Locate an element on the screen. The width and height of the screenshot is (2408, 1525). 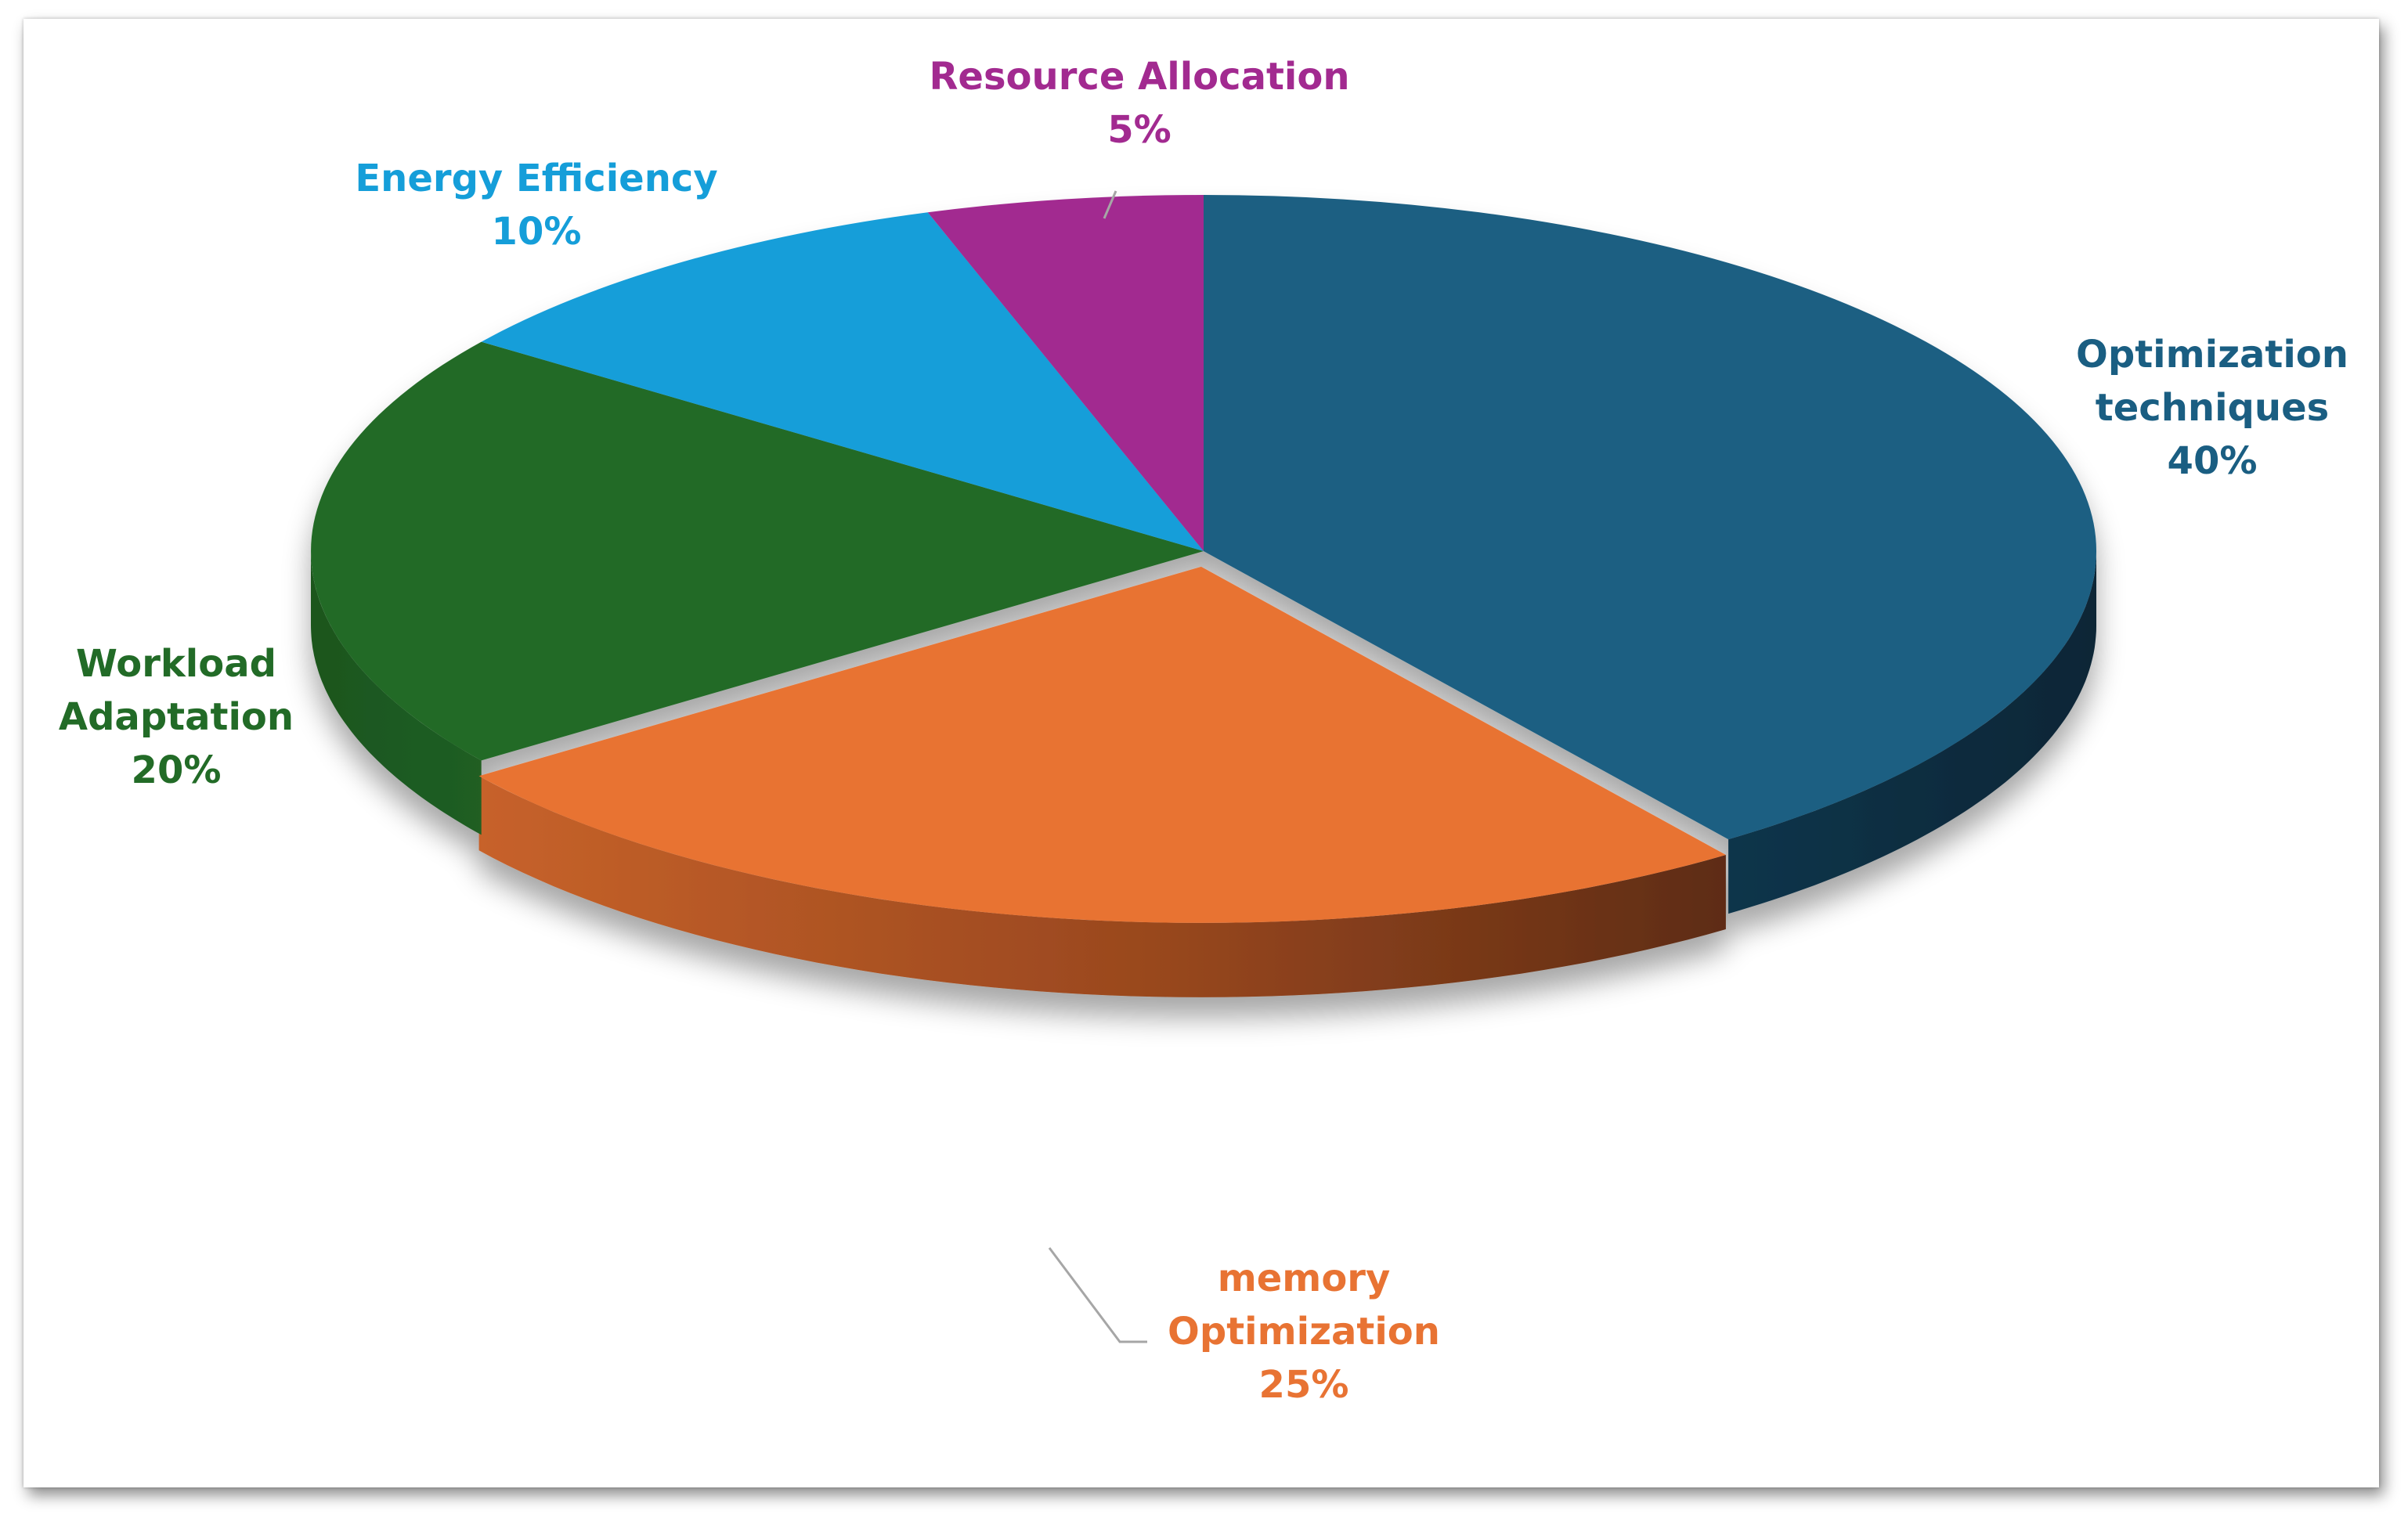
category-label: Adaptation is located at coordinates (176, 717).